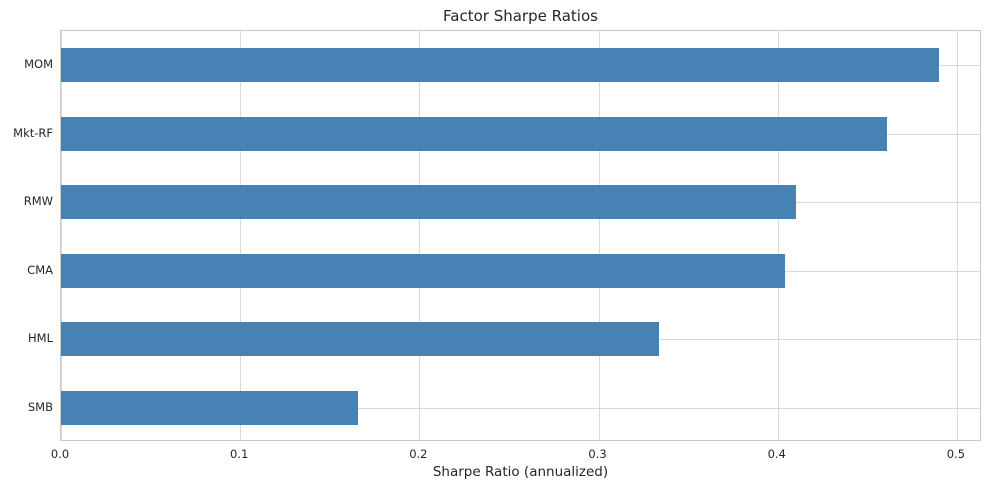 The height and width of the screenshot is (490, 989). What do you see at coordinates (520, 472) in the screenshot?
I see `x-axis-label: Sharpe Ratio (annualized)` at bounding box center [520, 472].